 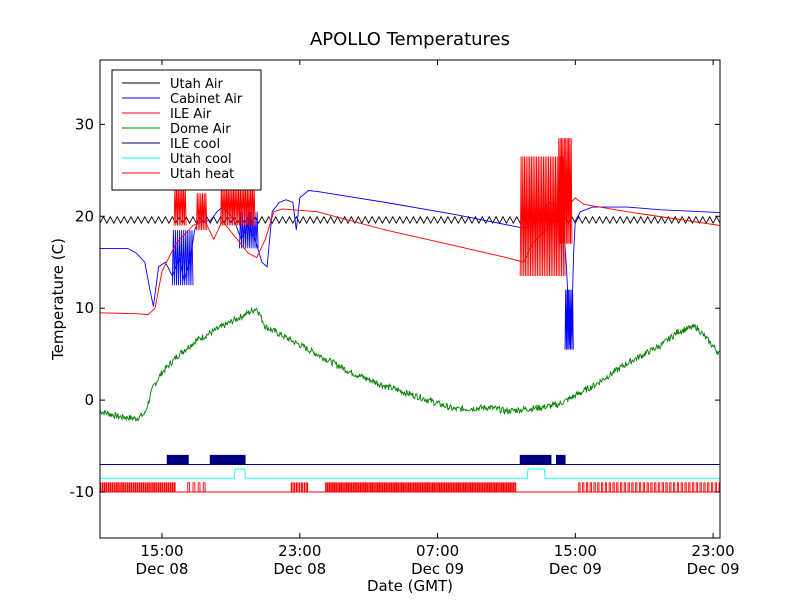 I want to click on legend-label: ILE Air, so click(x=191, y=114).